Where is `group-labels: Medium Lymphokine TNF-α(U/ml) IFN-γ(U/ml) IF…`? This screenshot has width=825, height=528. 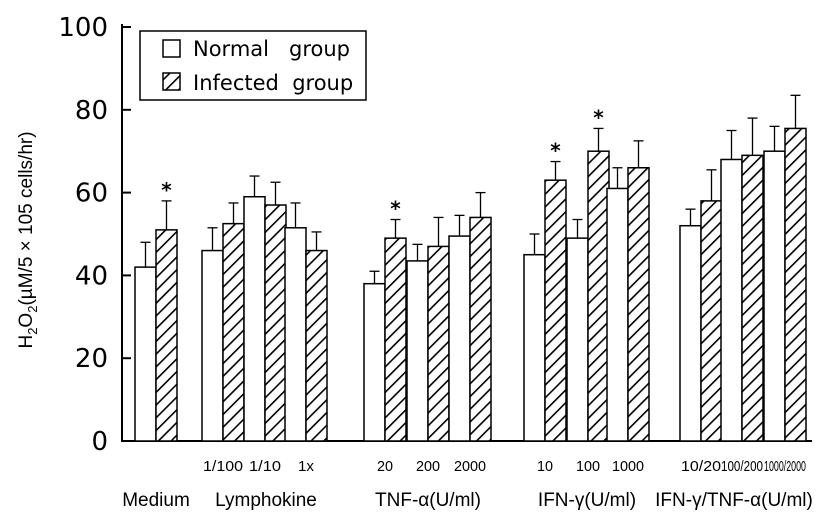
group-labels: Medium Lymphokine TNF-α(U/ml) IFN-γ(U/ml) IF… is located at coordinates (467, 500).